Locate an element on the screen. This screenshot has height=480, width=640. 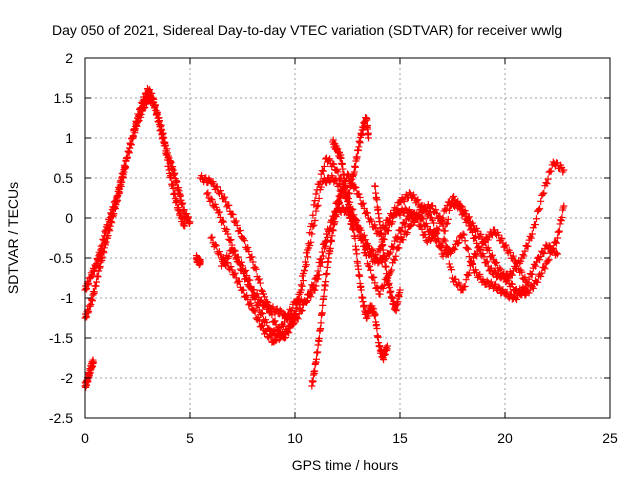
x-axis-label: GPS time / hours is located at coordinates (345, 465).